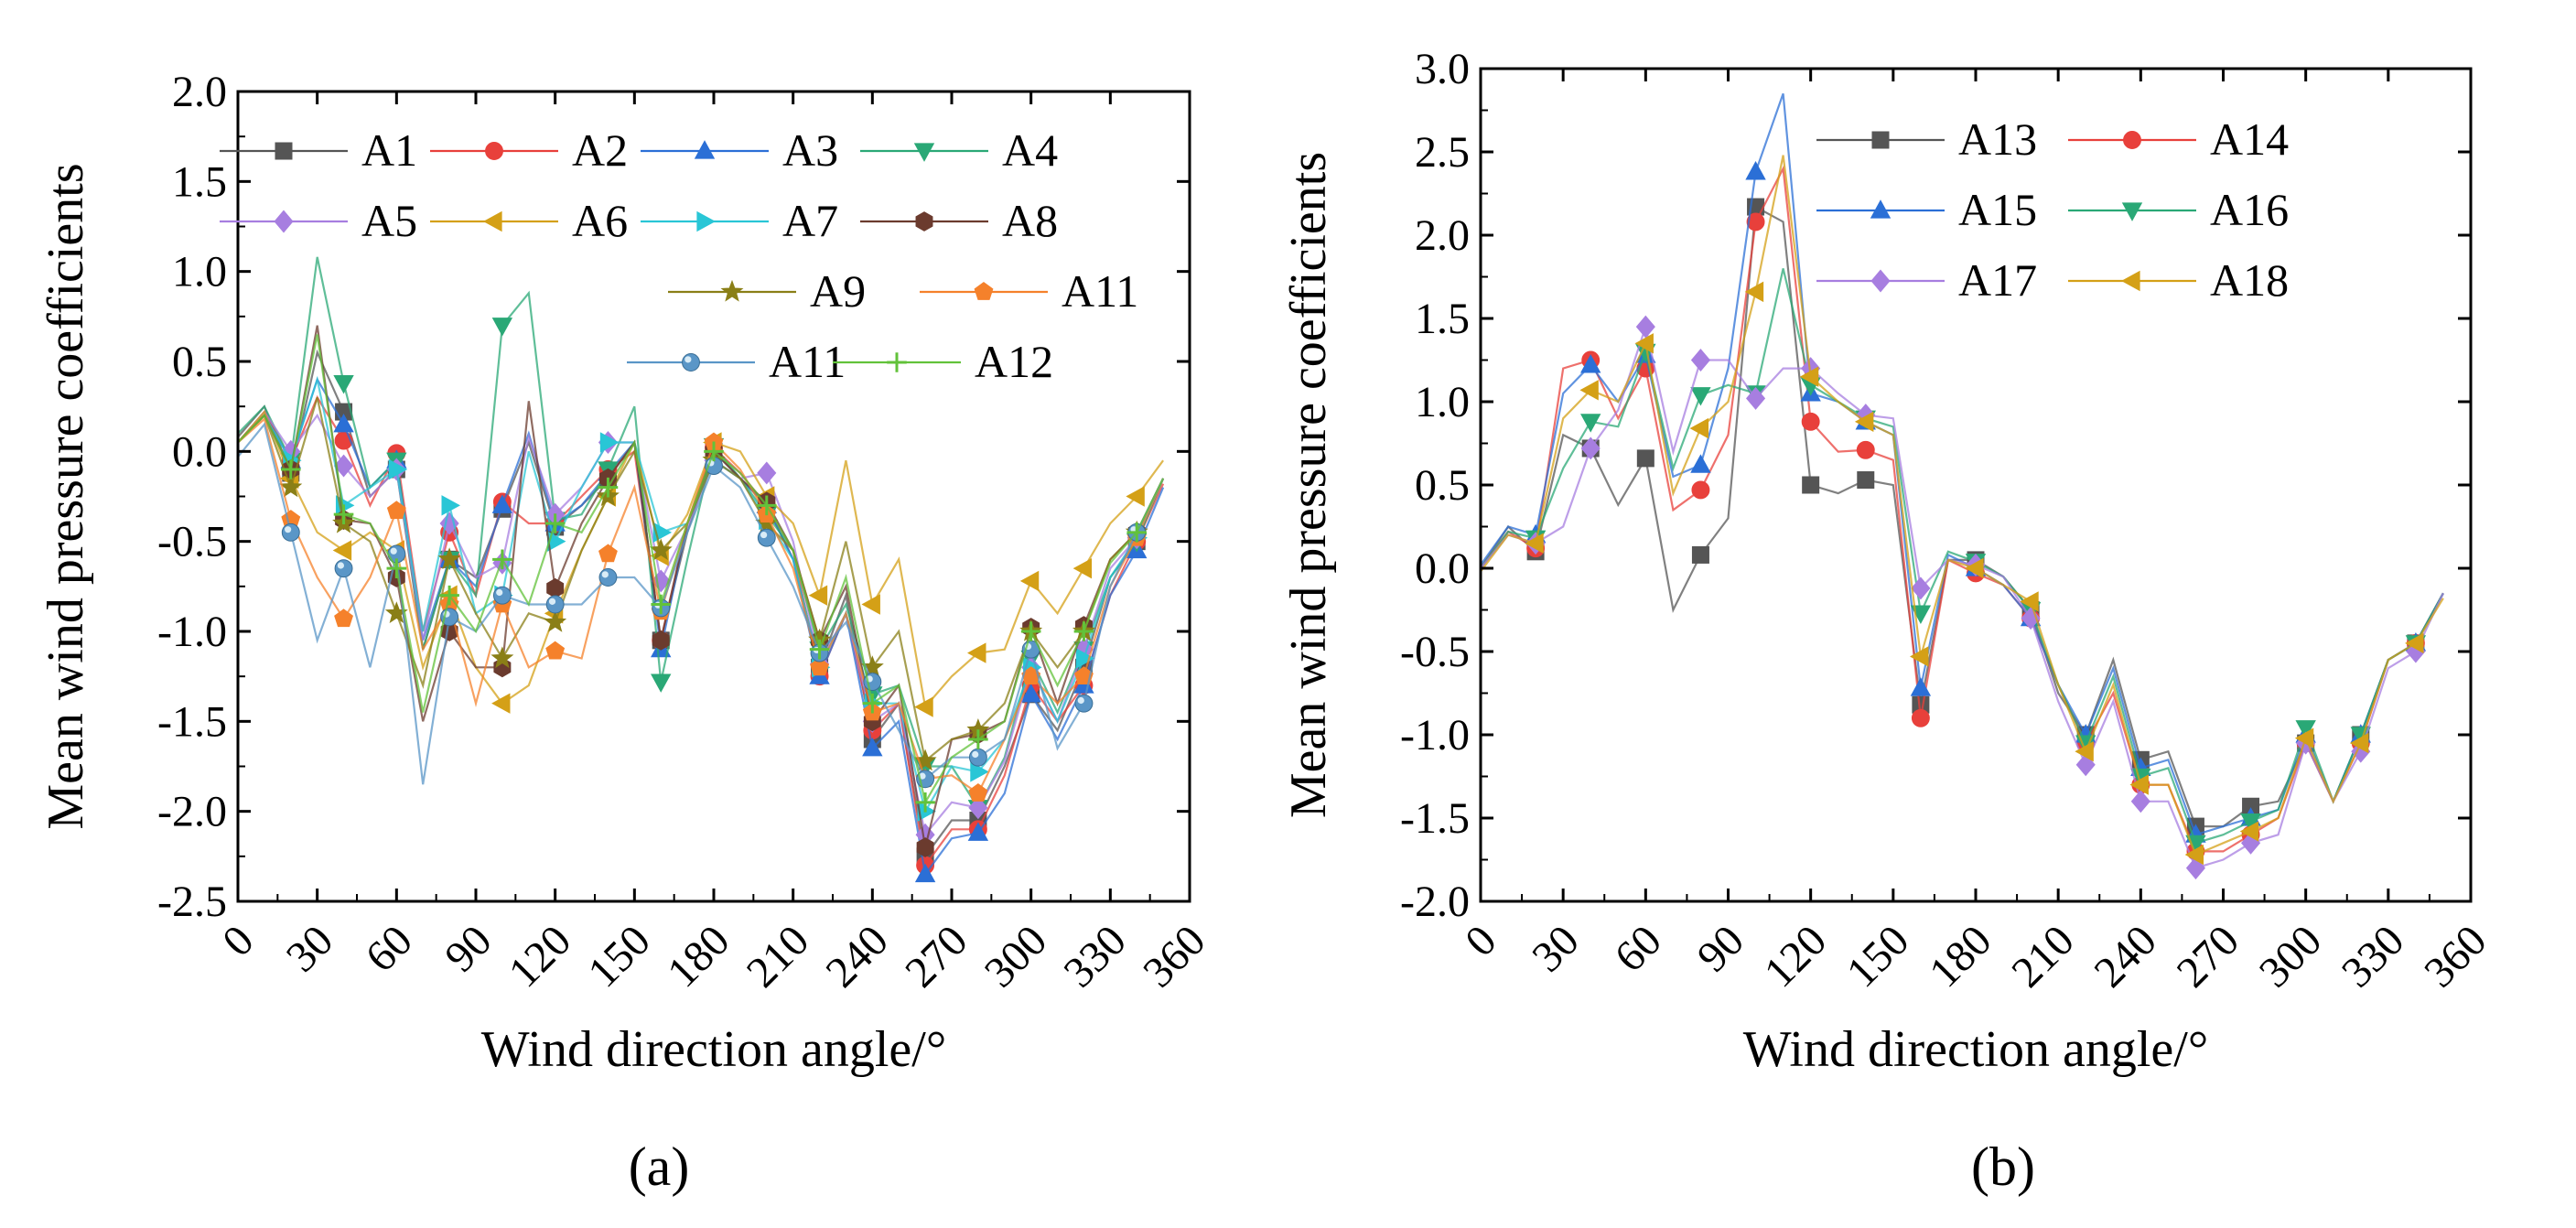 This screenshot has width=2576, height=1228. I want to click on legend-item-a18: A18, so click(2179, 280).